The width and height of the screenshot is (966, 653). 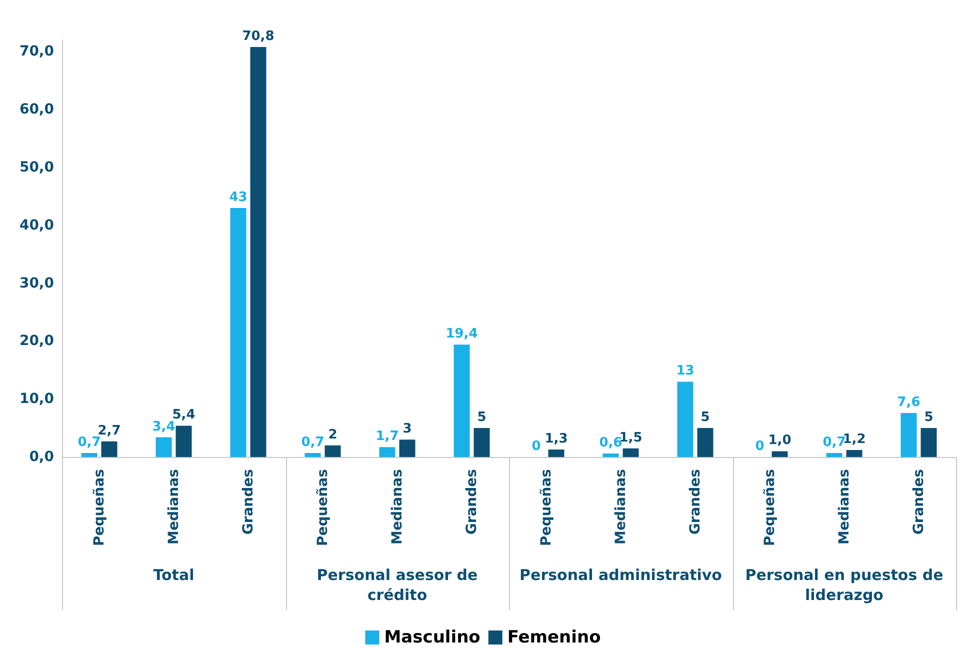 What do you see at coordinates (462, 334) in the screenshot?
I see `data-label: 19,4` at bounding box center [462, 334].